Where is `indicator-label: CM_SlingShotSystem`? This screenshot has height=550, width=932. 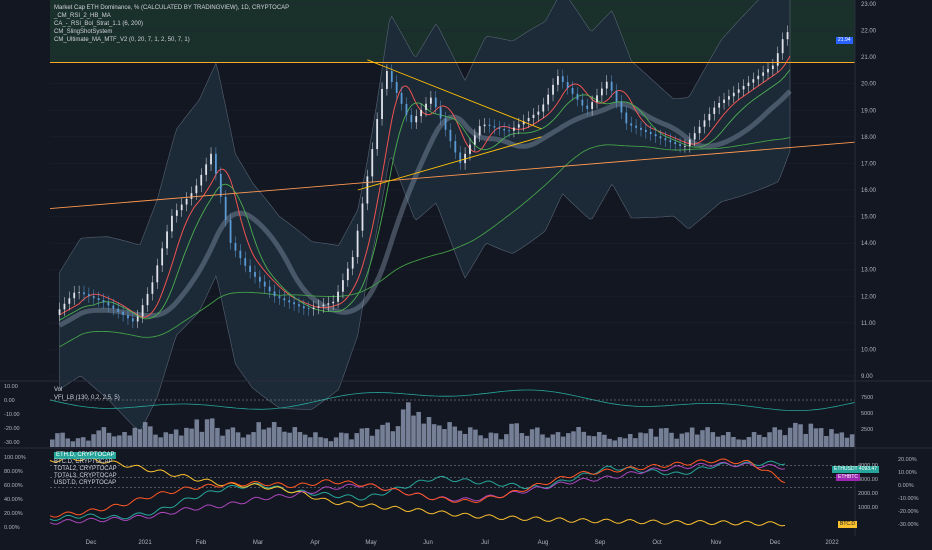
indicator-label: CM_SlingShotSystem is located at coordinates (83, 32).